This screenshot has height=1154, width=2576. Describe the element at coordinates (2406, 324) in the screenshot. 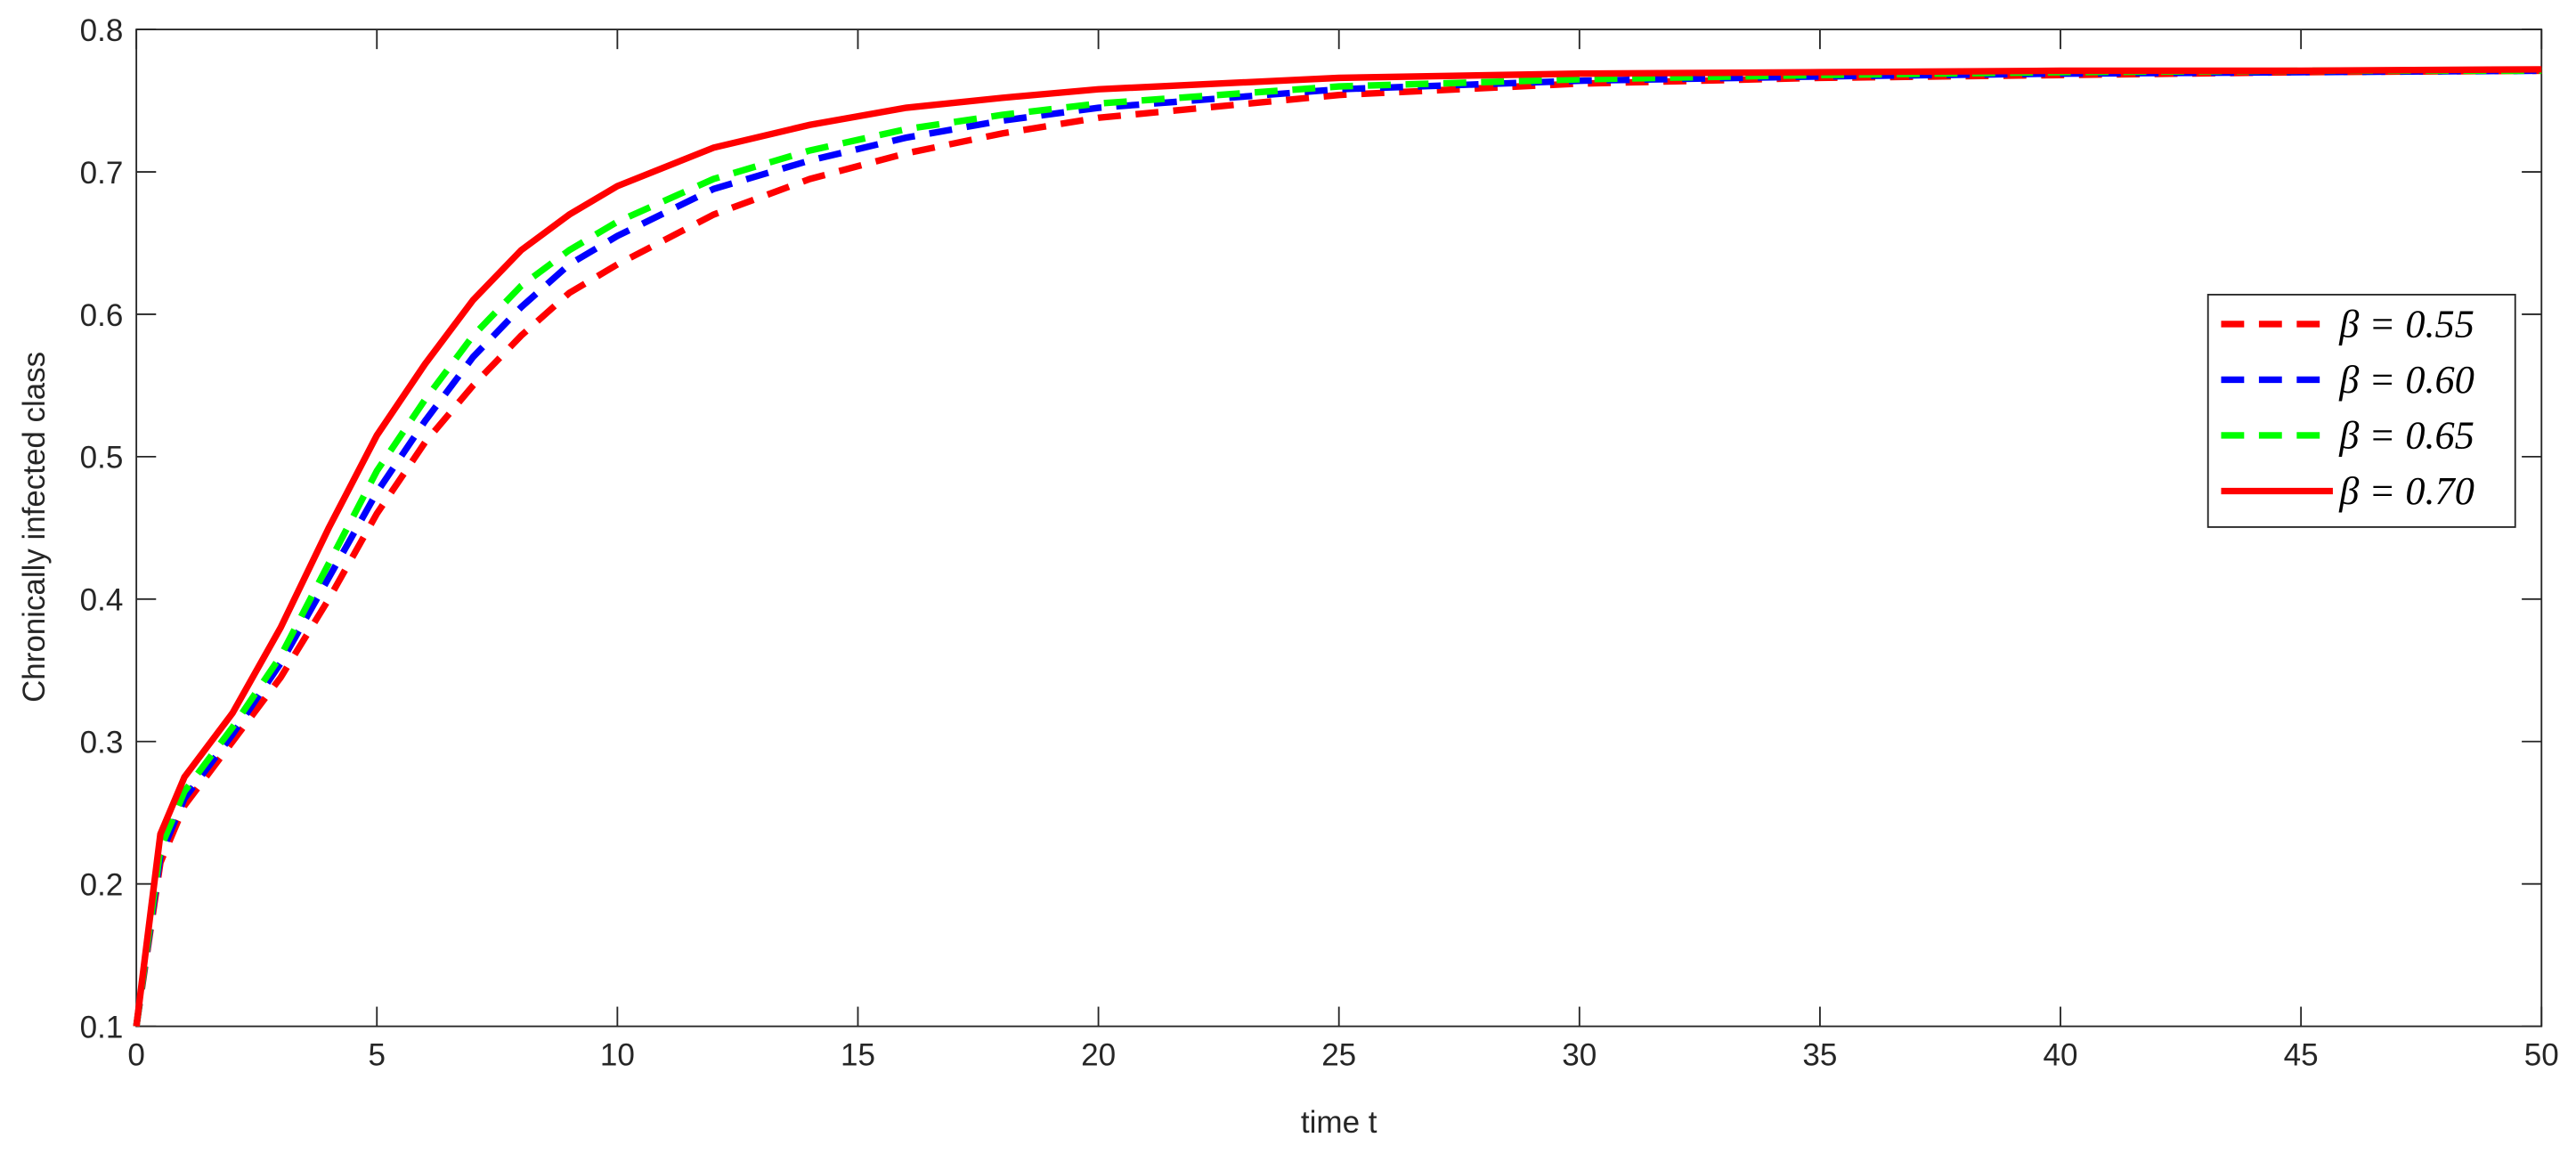

I see `legend-label: β = 0.55` at that location.